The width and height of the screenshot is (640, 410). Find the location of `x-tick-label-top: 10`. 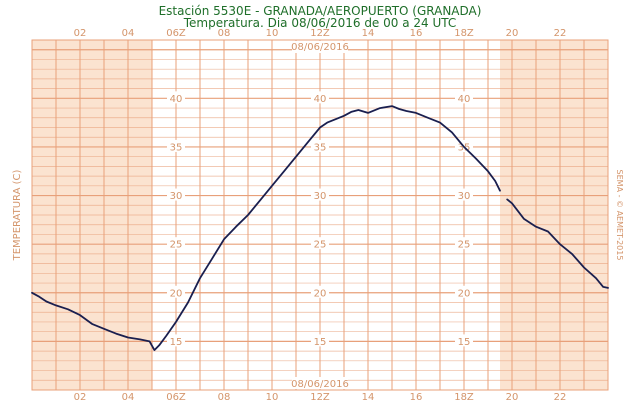

x-tick-label-top: 10 is located at coordinates (272, 33).